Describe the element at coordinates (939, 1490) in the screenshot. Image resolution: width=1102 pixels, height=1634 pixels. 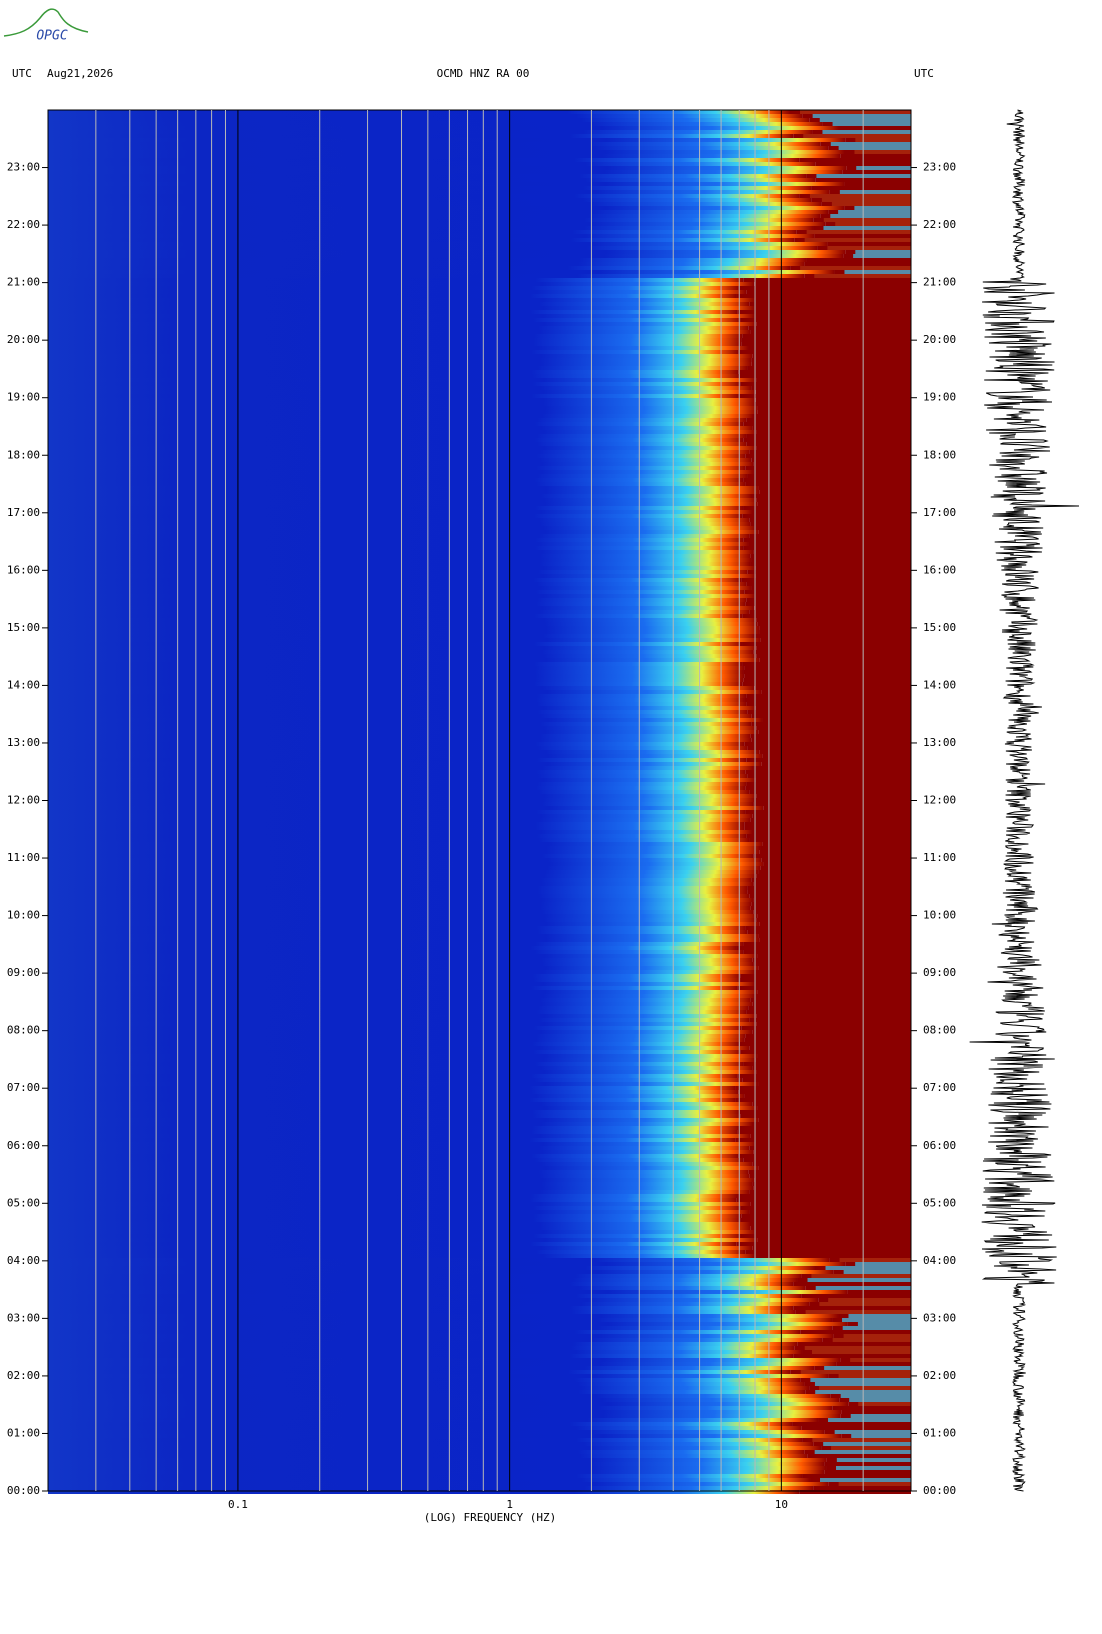
I see `y-tick-label-right: 00:00` at that location.